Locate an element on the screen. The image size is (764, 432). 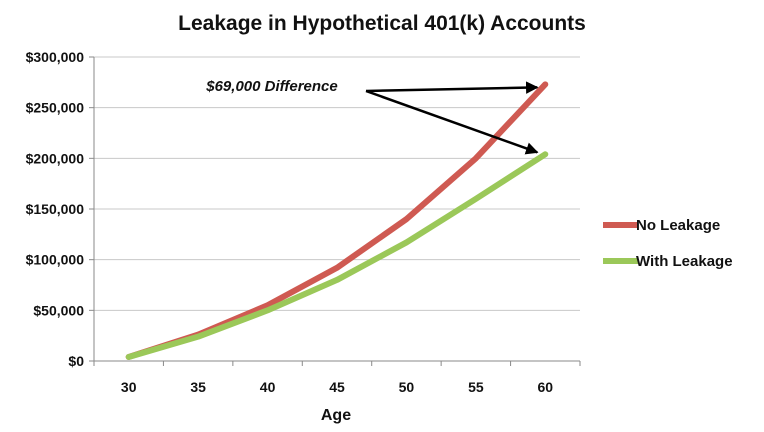
x-axis-label: Age is located at coordinates (336, 415).